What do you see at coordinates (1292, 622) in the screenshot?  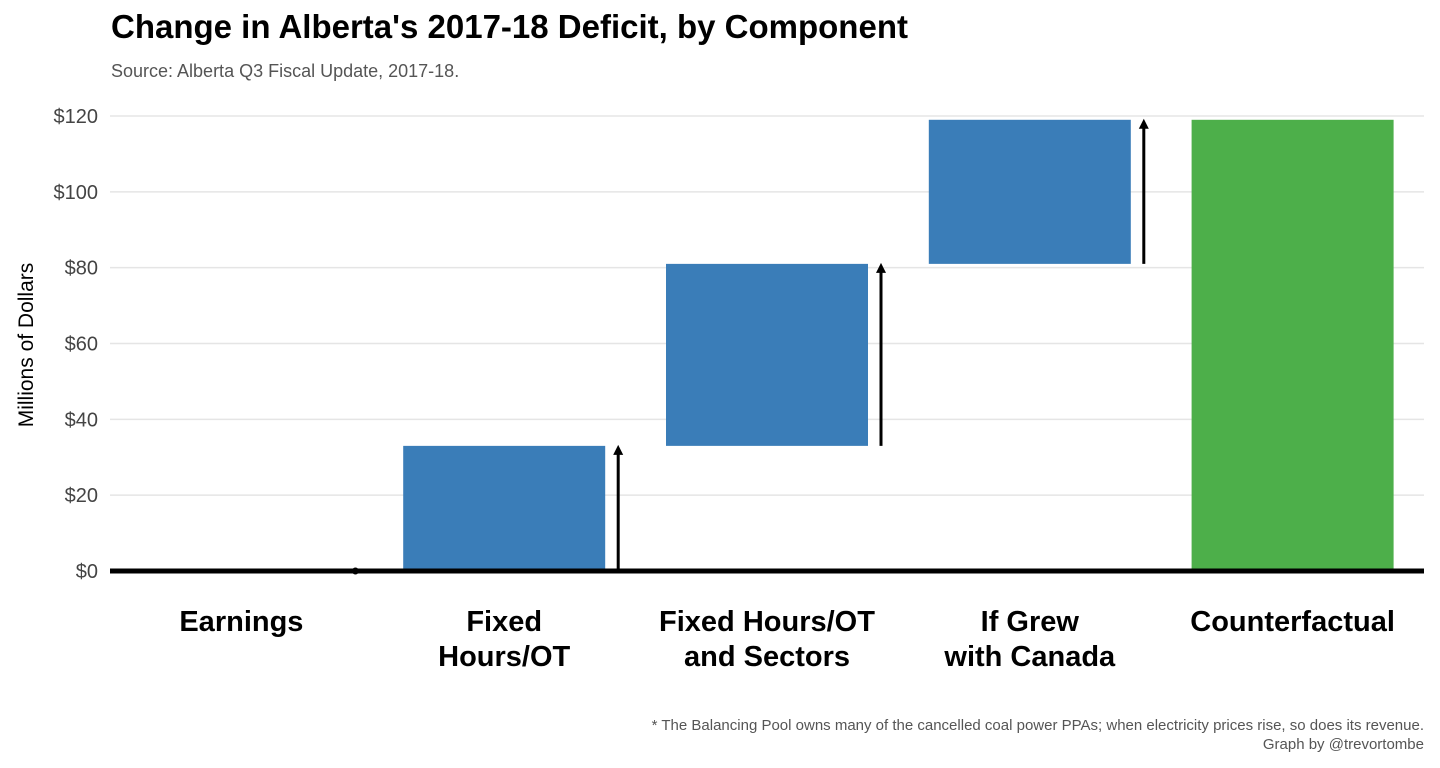 I see `x-category-label: Counterfactual` at bounding box center [1292, 622].